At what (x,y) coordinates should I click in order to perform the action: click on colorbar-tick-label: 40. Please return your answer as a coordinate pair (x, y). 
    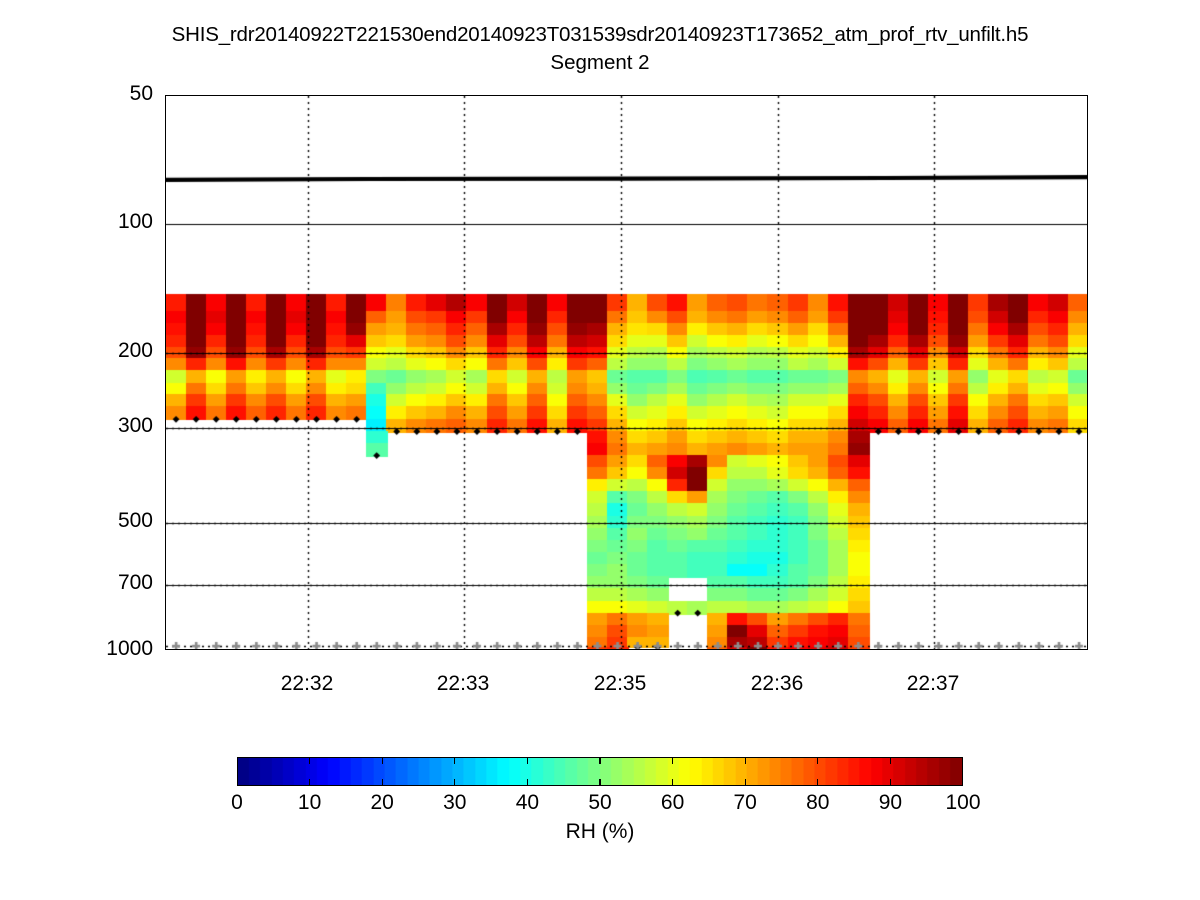
    Looking at the image, I should click on (527, 802).